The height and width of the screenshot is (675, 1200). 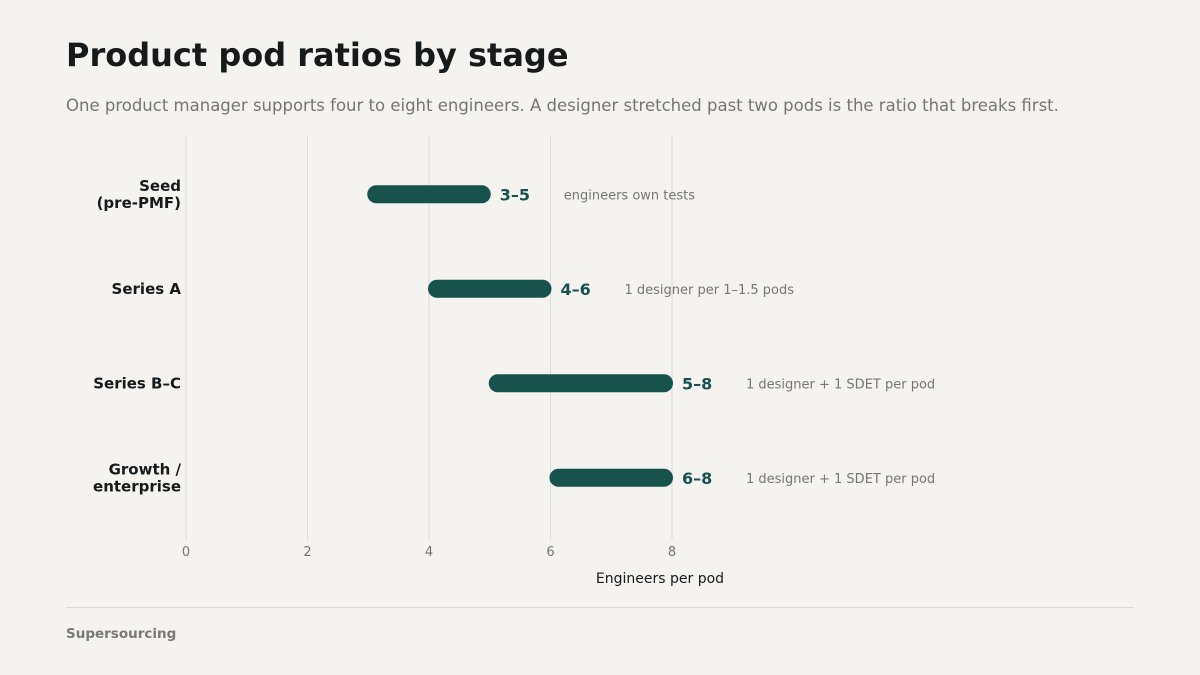 I want to click on category-label-3: Growth / enterprise, so click(x=137, y=477).